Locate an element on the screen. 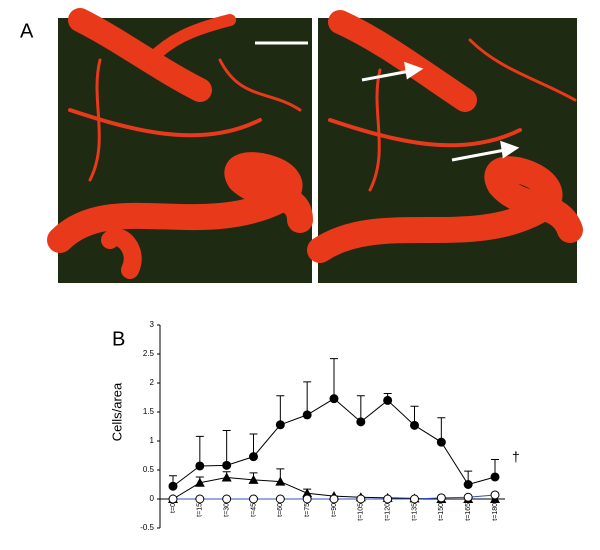 The image size is (600, 550). y-tick-label: 2.5 is located at coordinates (149, 353).